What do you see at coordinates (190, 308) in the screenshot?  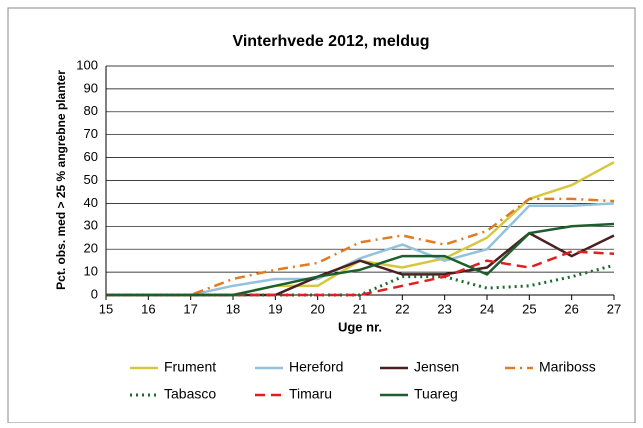 I see `x-tick-label: 17` at bounding box center [190, 308].